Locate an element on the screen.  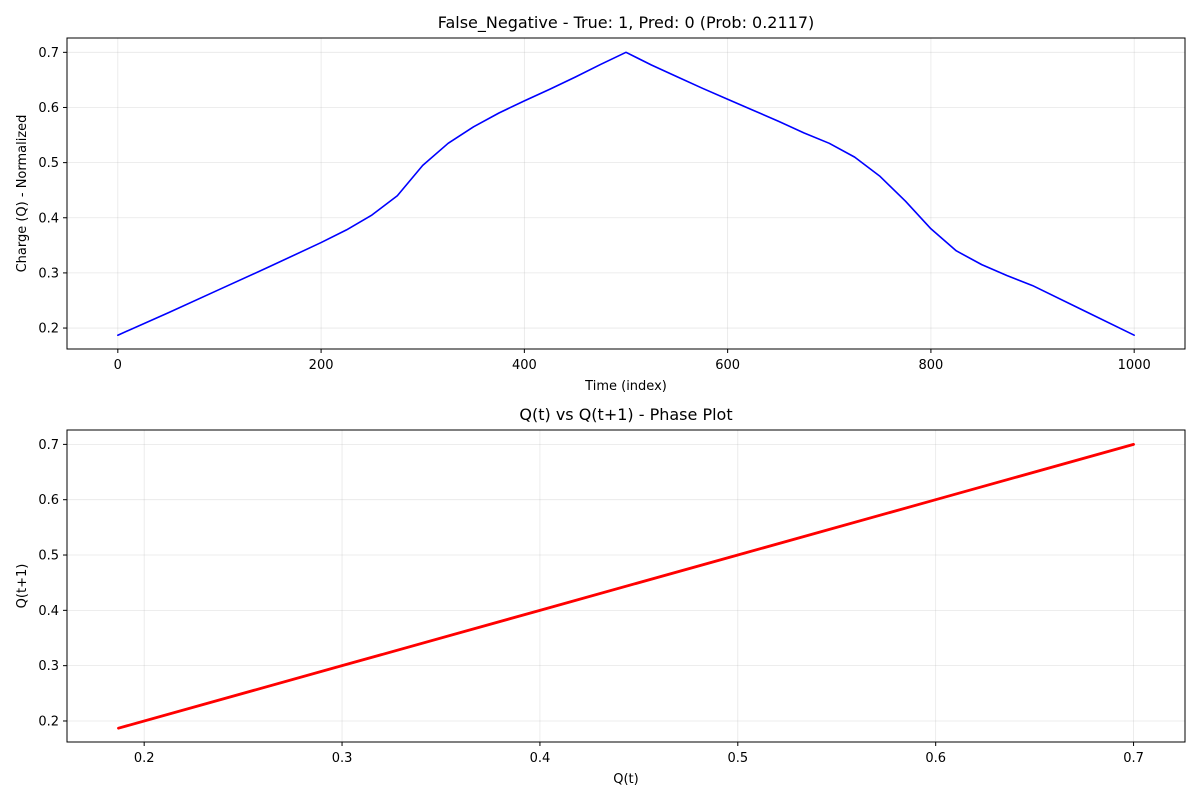
bottom-y-tick-label: 0.2 is located at coordinates (48, 721).